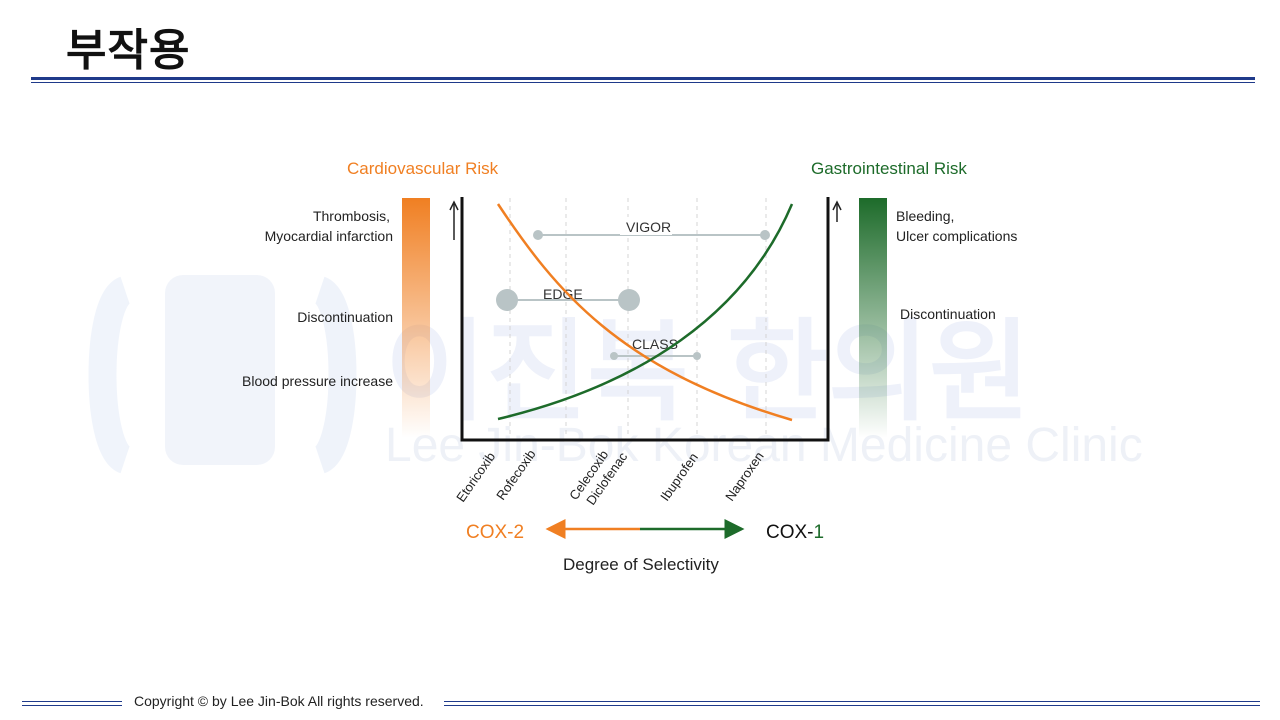 This screenshot has width=1280, height=720. What do you see at coordinates (643, 82) in the screenshot?
I see `title-divider-thin` at bounding box center [643, 82].